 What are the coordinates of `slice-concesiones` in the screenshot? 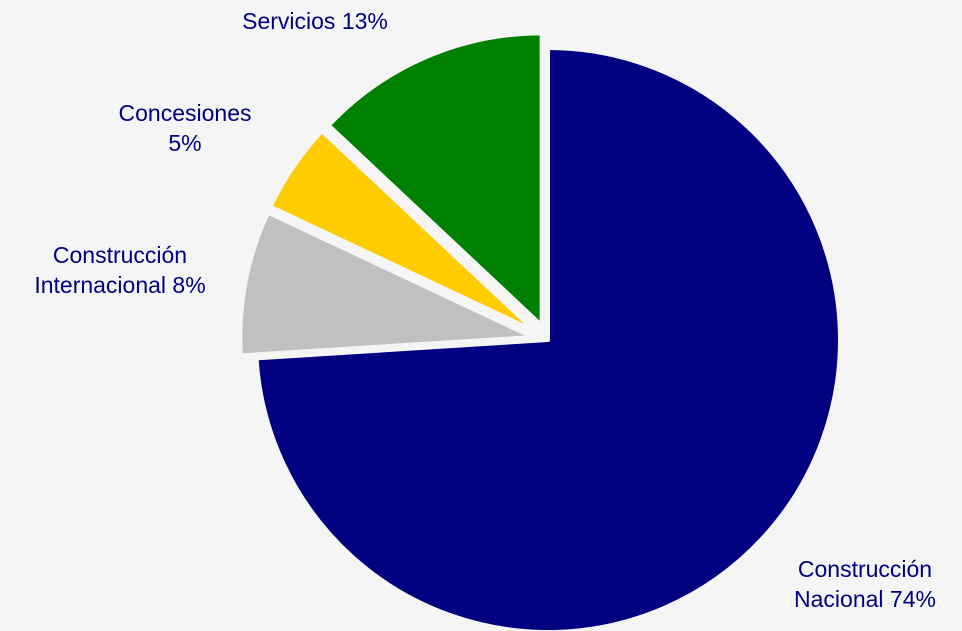 It's located at (402, 231).